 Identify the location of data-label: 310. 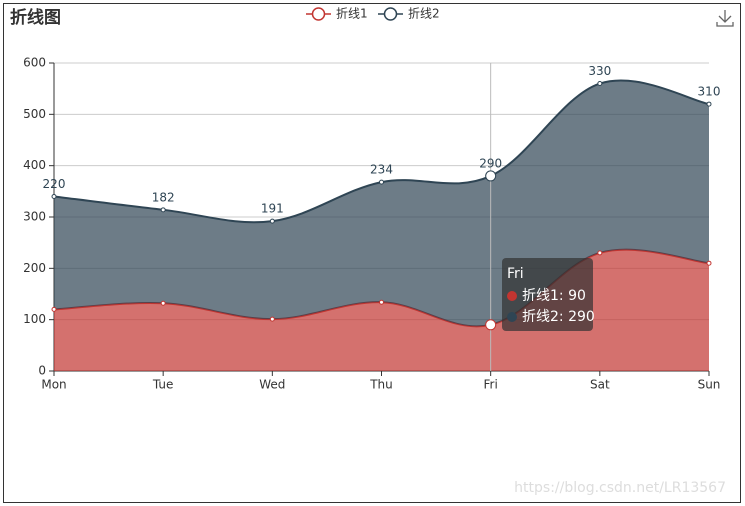
(709, 92).